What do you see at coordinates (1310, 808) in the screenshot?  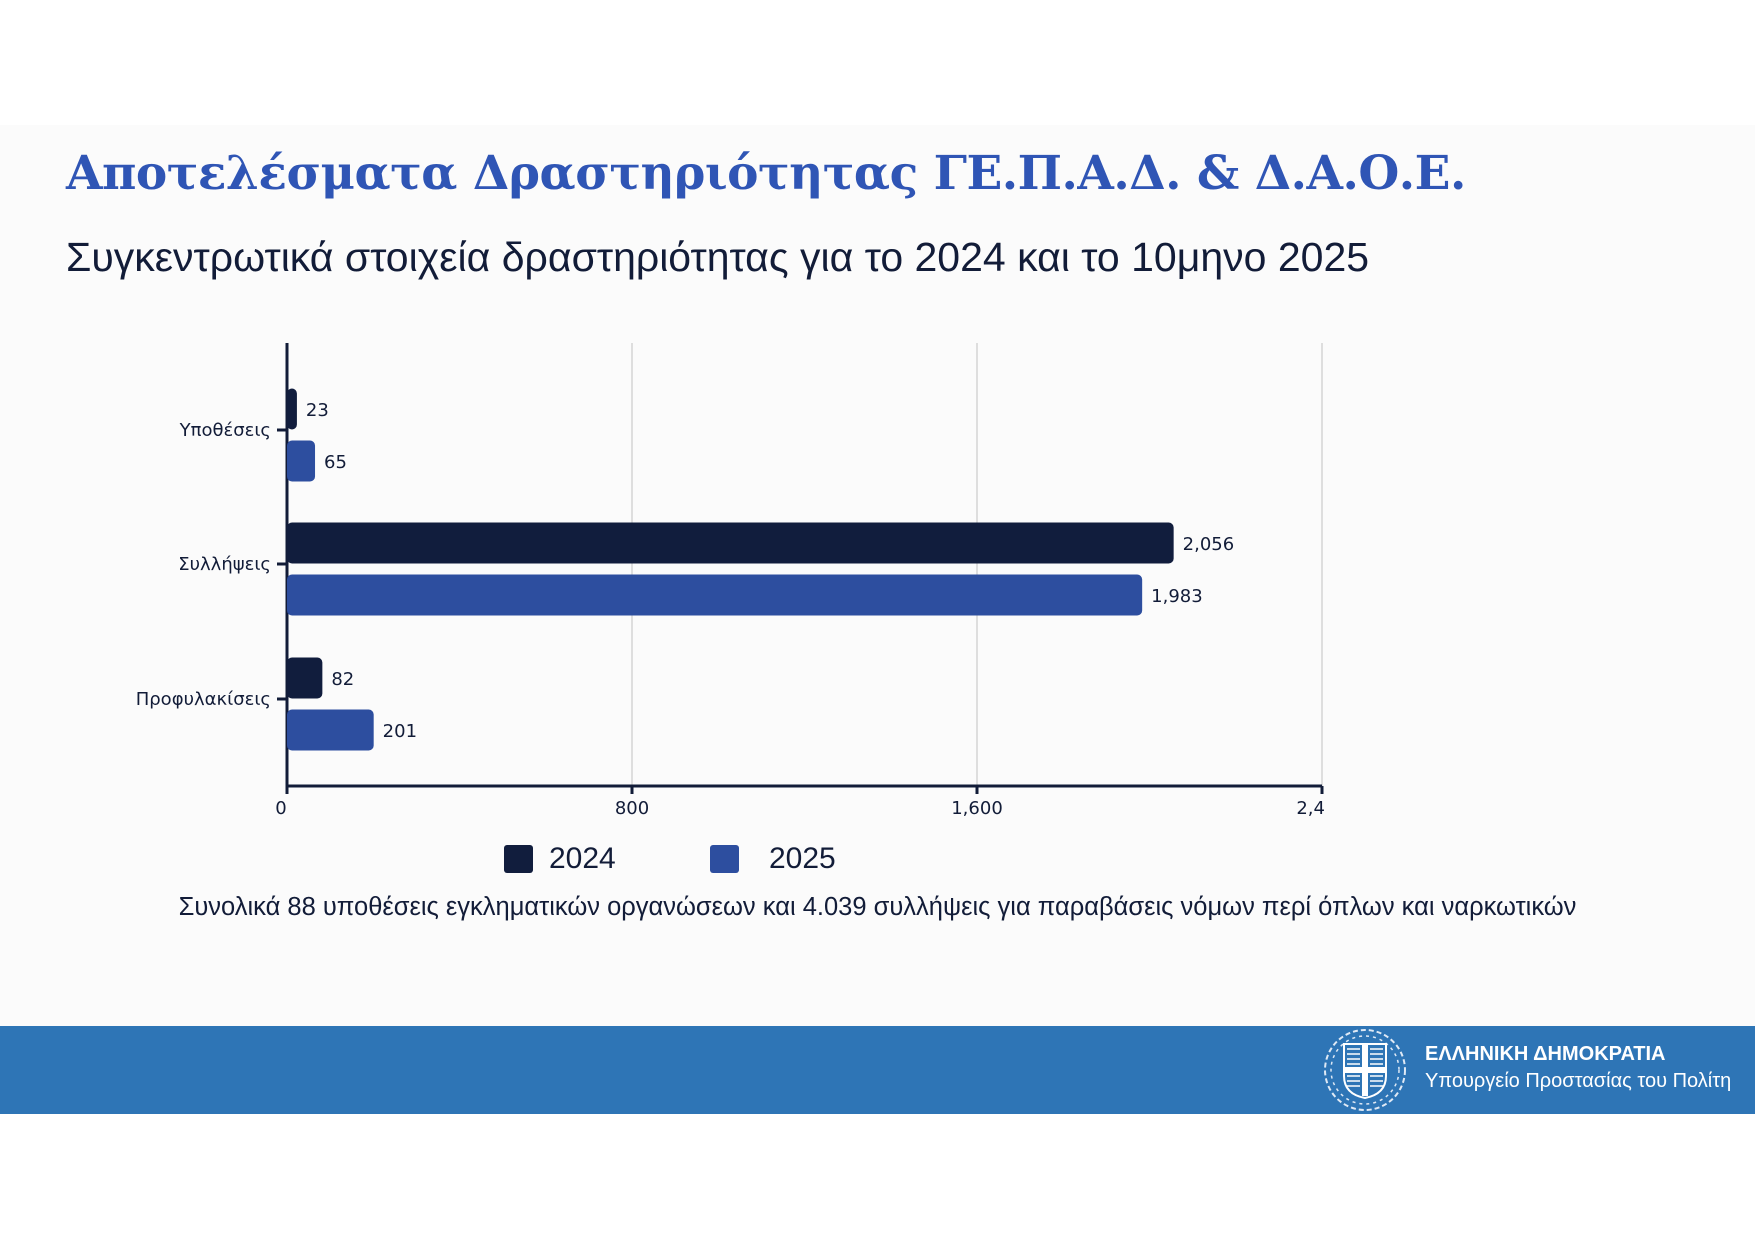 I see `x-tick-label: 2,4` at bounding box center [1310, 808].